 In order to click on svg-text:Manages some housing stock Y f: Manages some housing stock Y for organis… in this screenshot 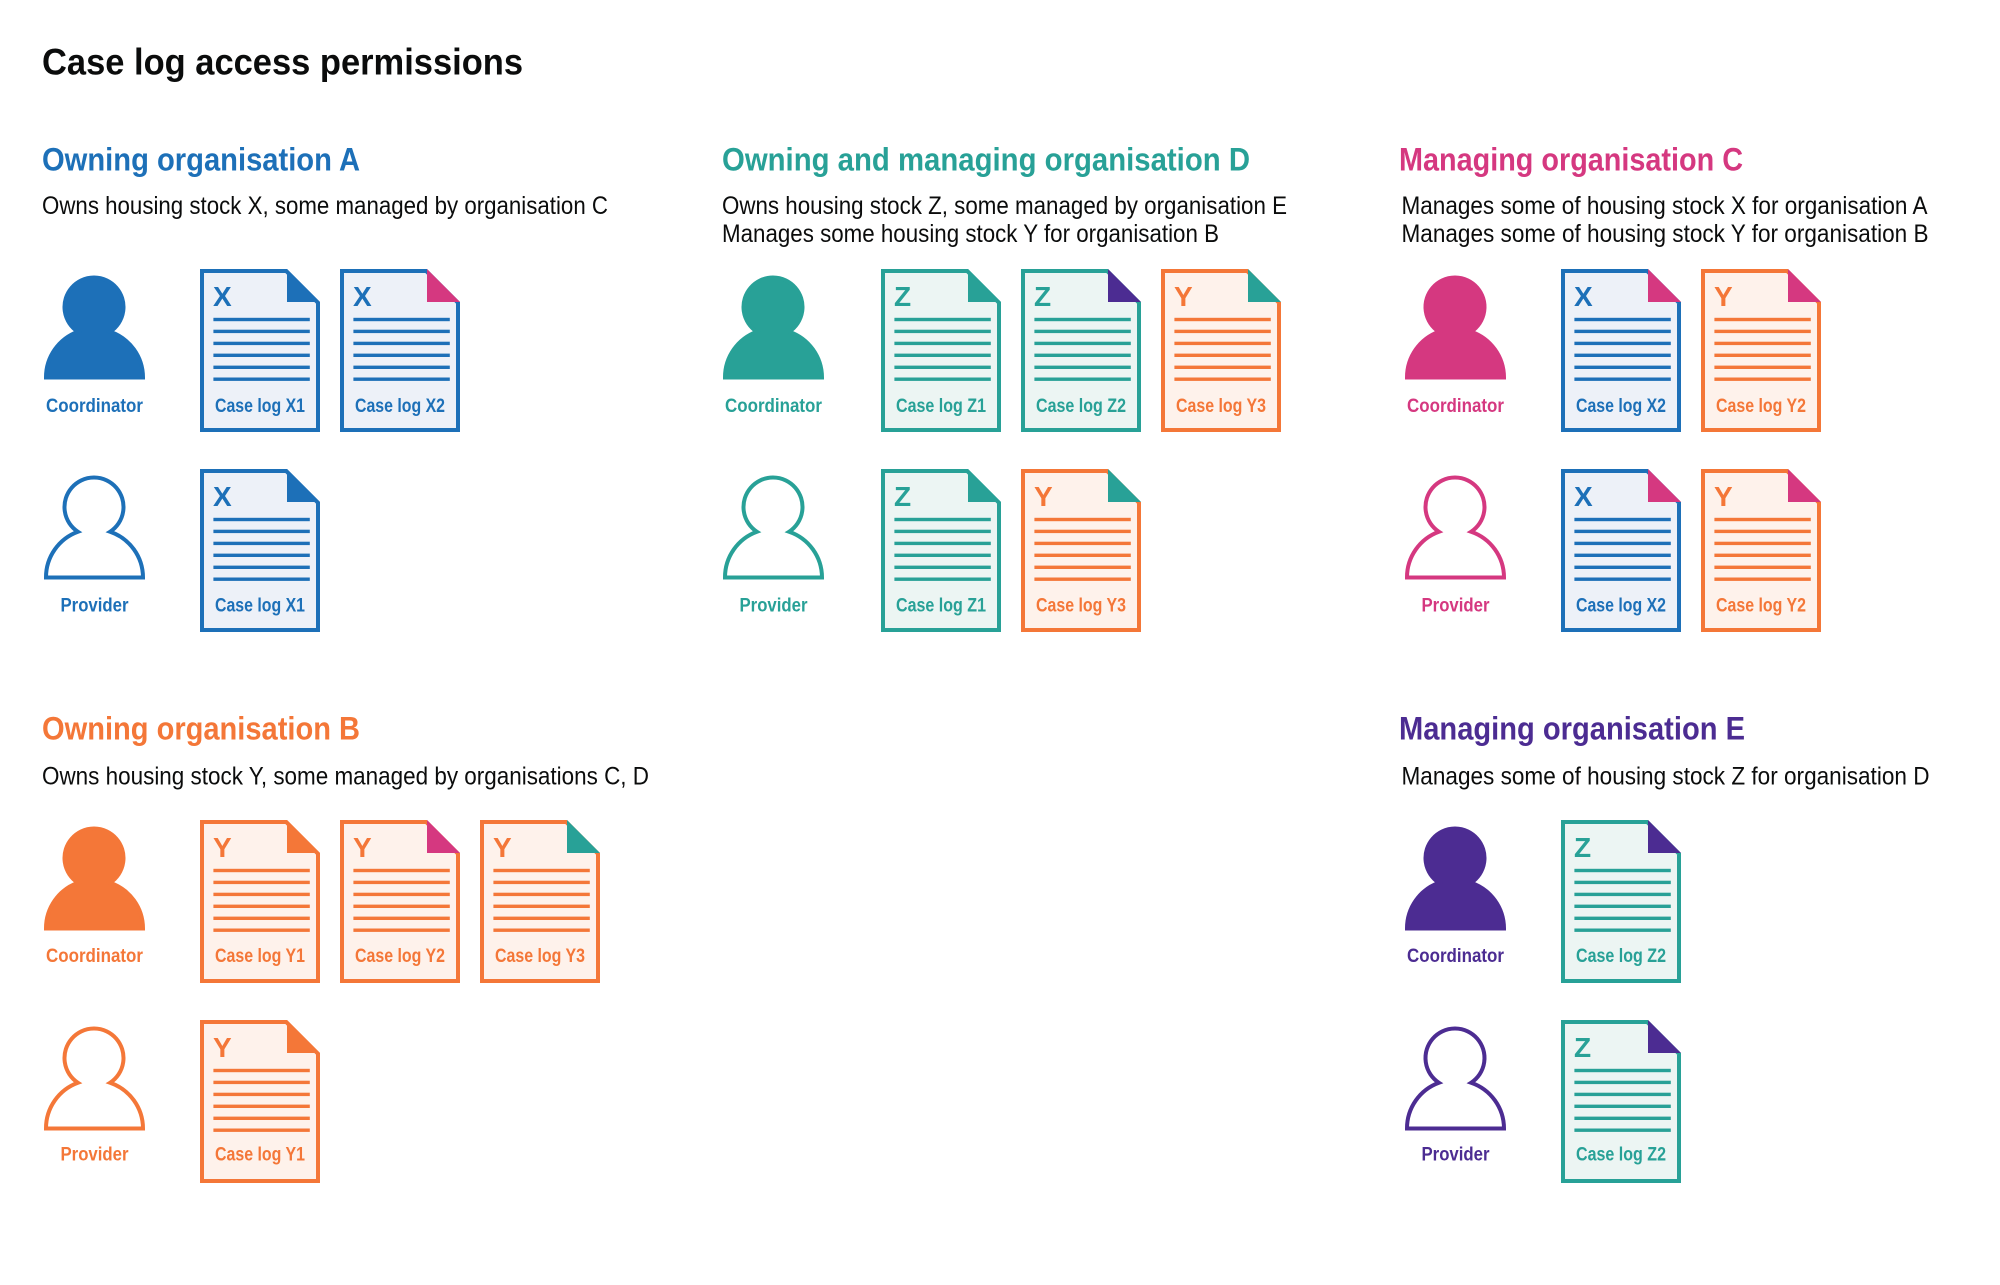, I will do `click(970, 234)`.